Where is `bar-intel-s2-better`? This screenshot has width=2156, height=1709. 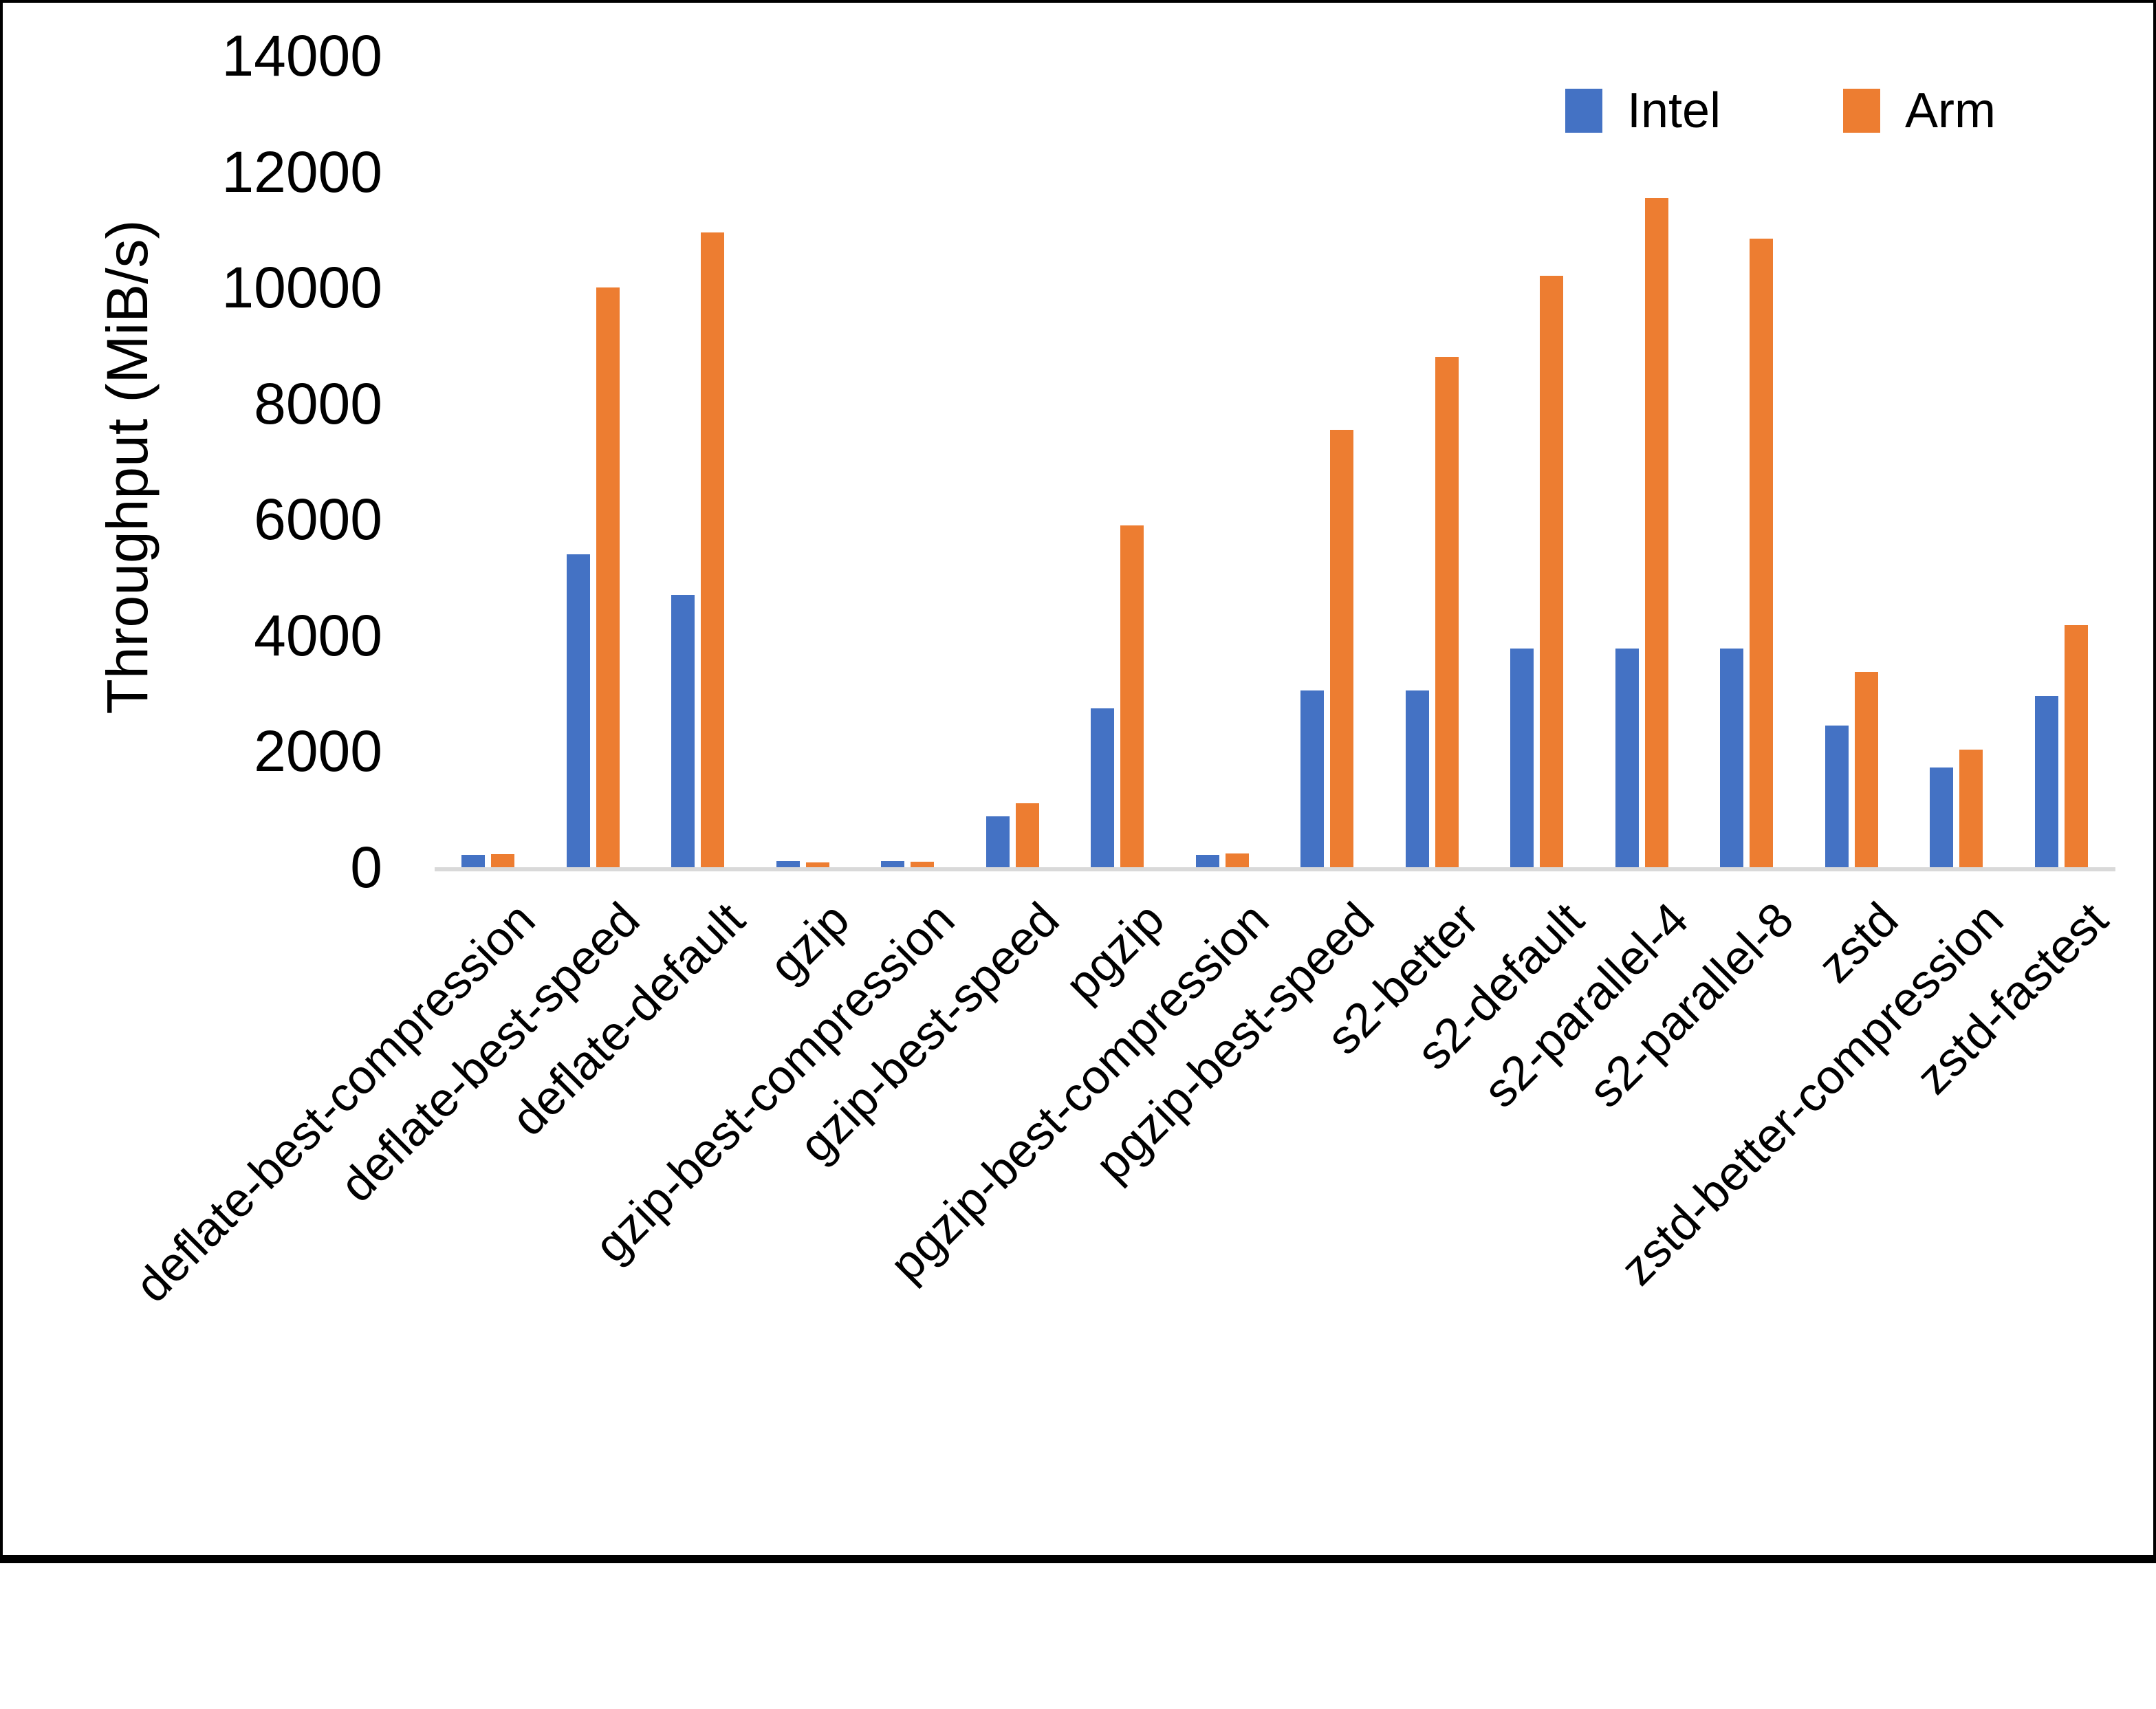
bar-intel-s2-better is located at coordinates (1417, 778).